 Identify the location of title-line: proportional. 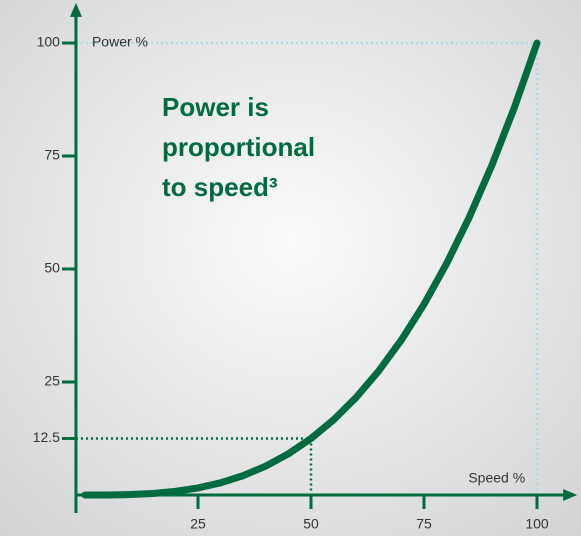
(238, 147).